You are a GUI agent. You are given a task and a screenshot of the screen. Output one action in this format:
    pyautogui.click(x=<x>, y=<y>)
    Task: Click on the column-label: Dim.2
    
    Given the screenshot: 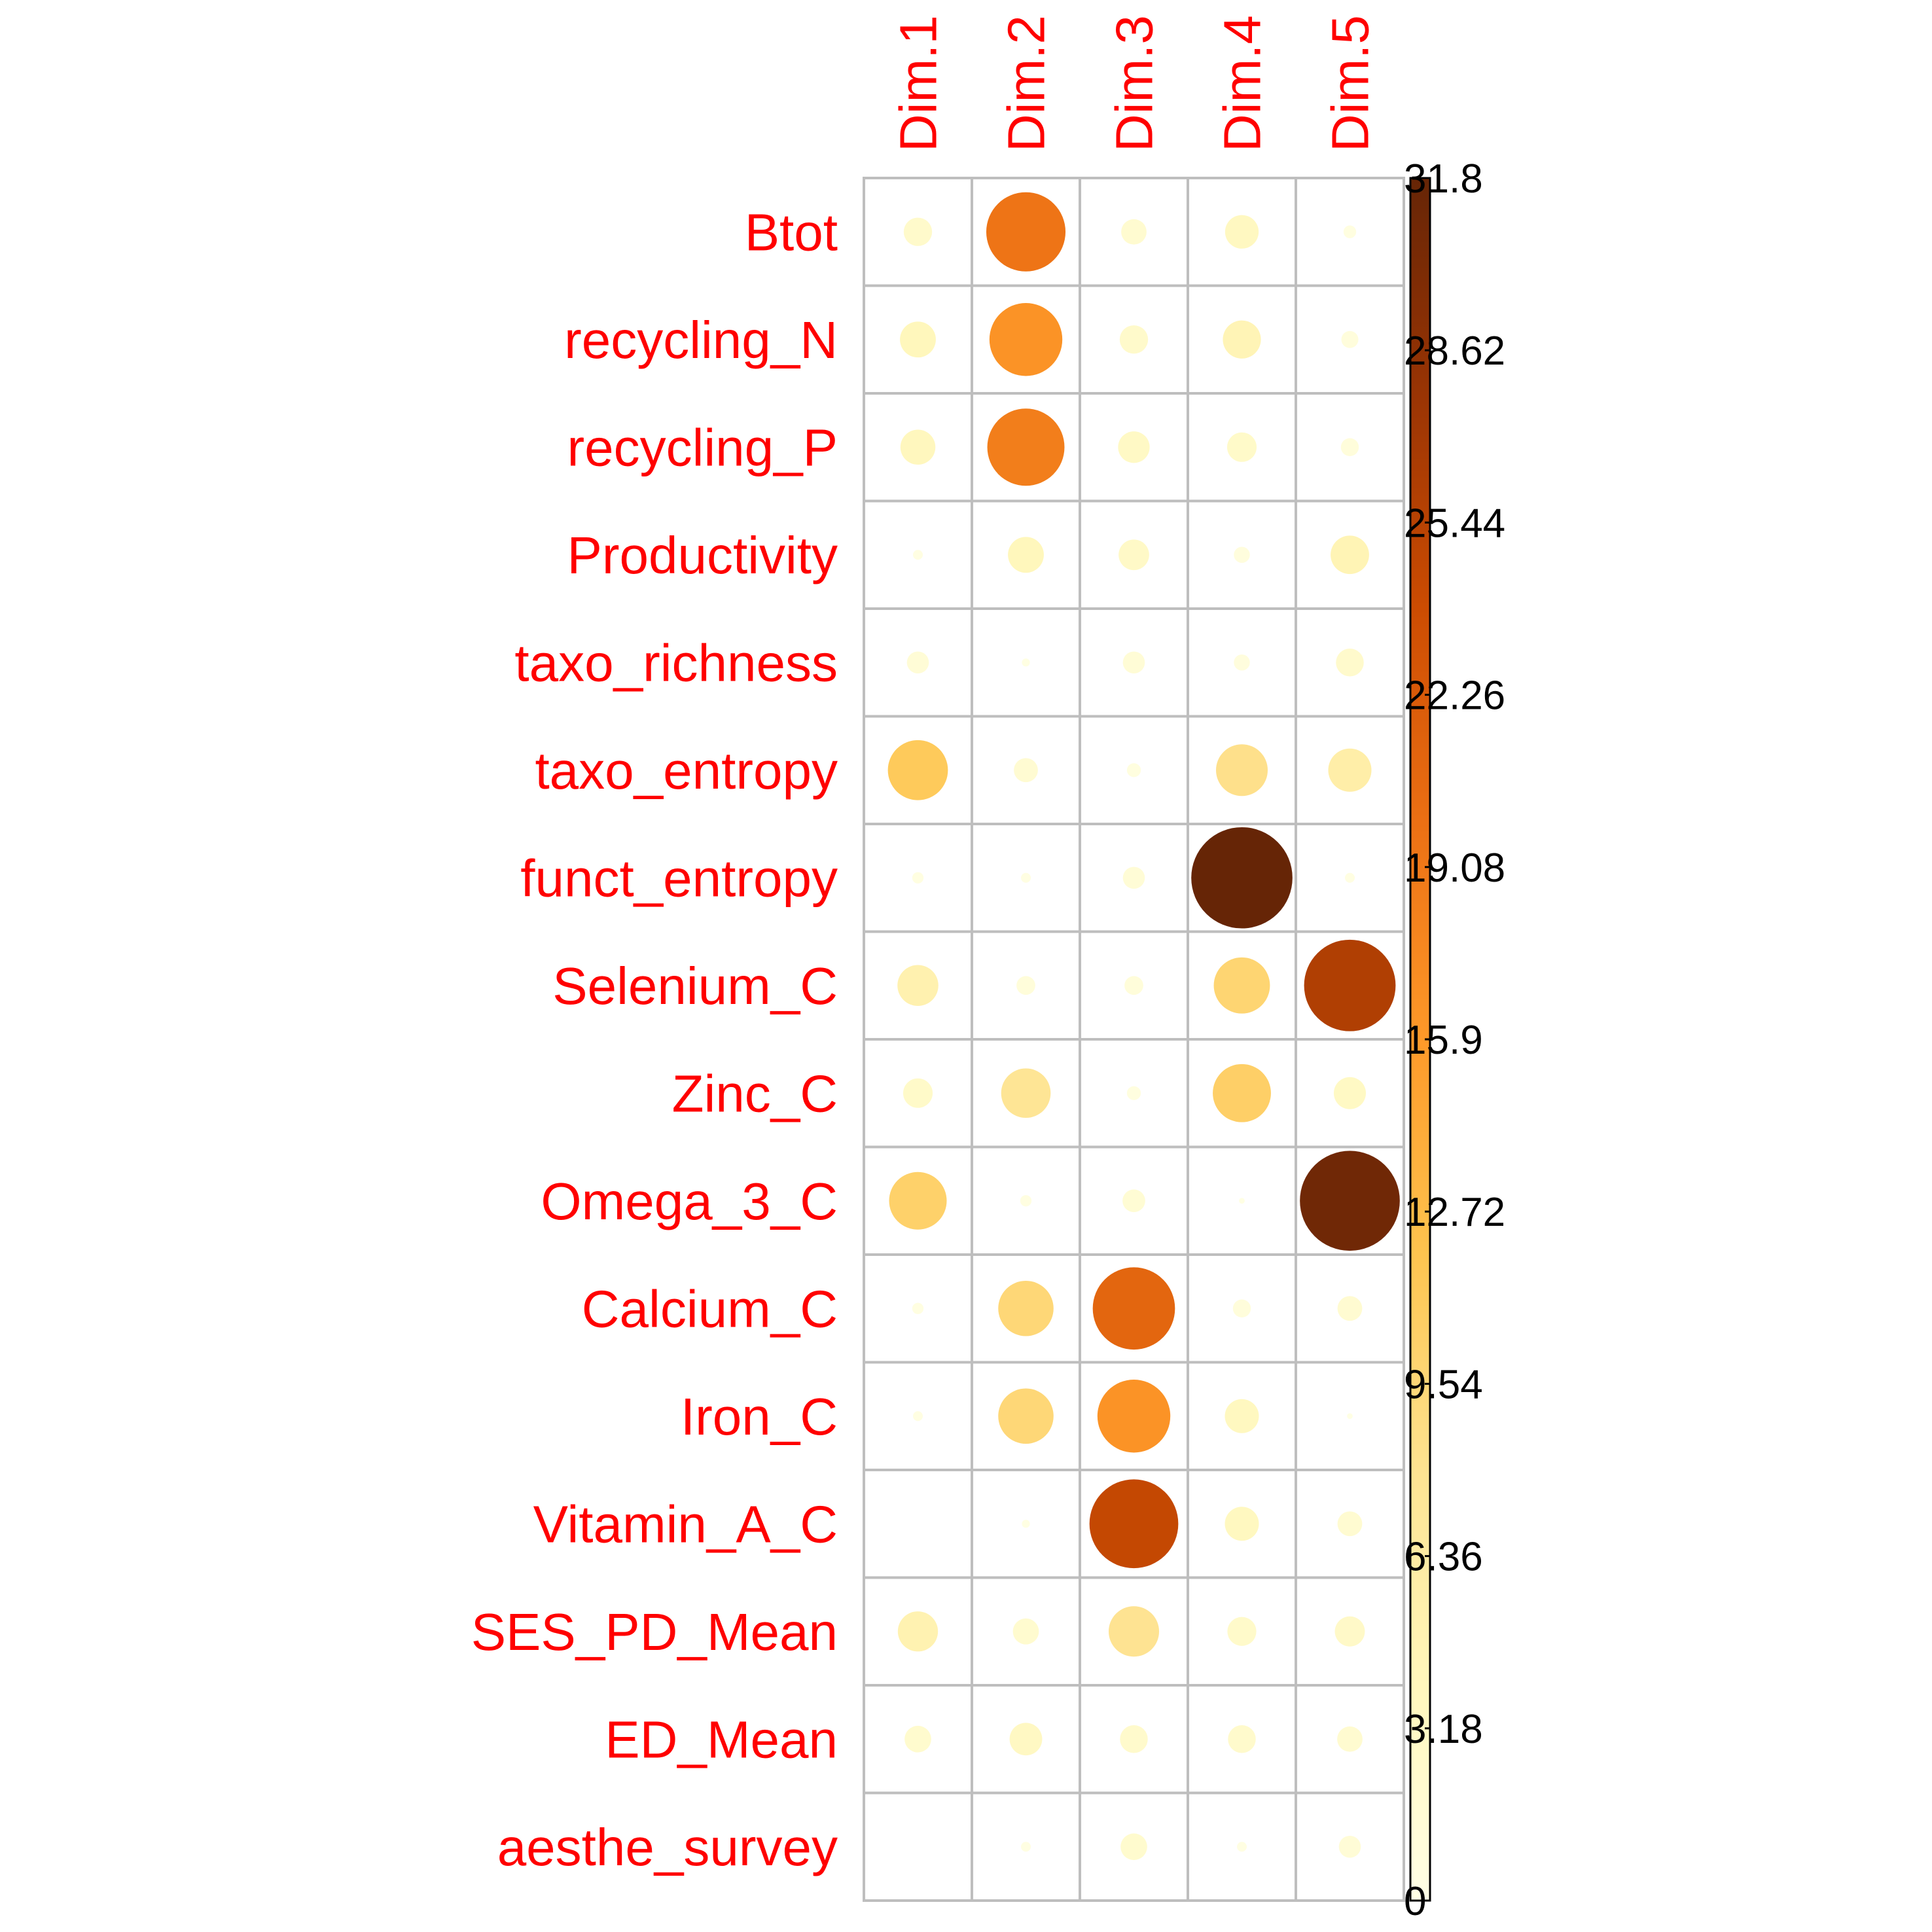 What is the action you would take?
    pyautogui.click(x=1026, y=83)
    